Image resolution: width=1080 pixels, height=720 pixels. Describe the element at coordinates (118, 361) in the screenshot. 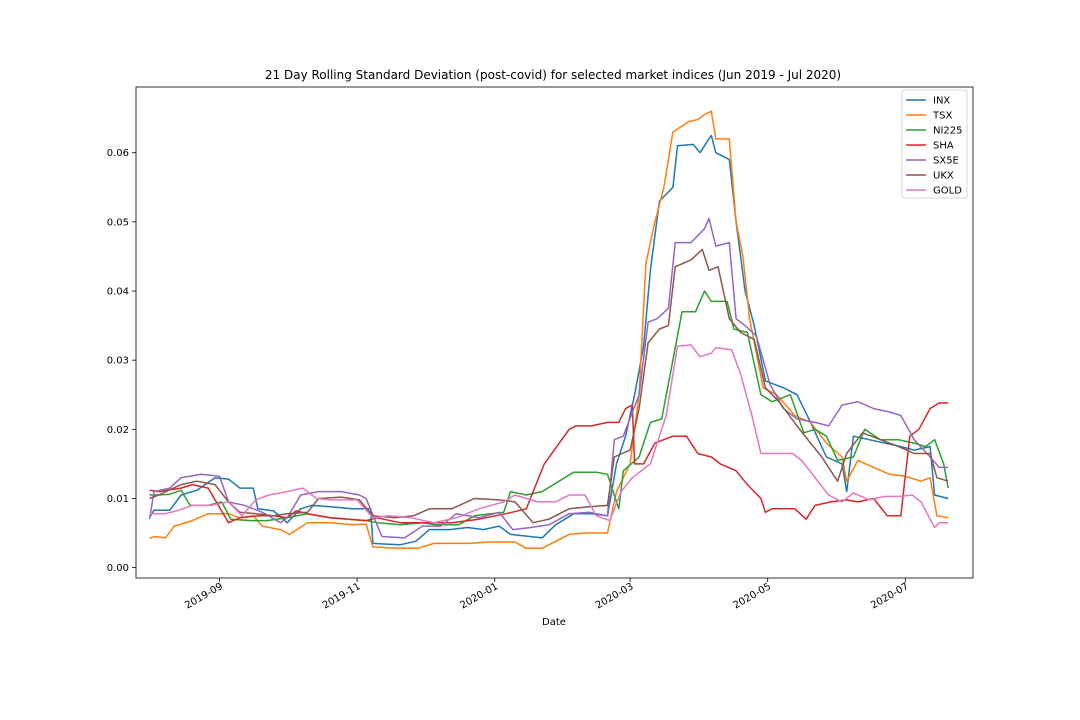

I see `y-tick-label: 0.03` at that location.